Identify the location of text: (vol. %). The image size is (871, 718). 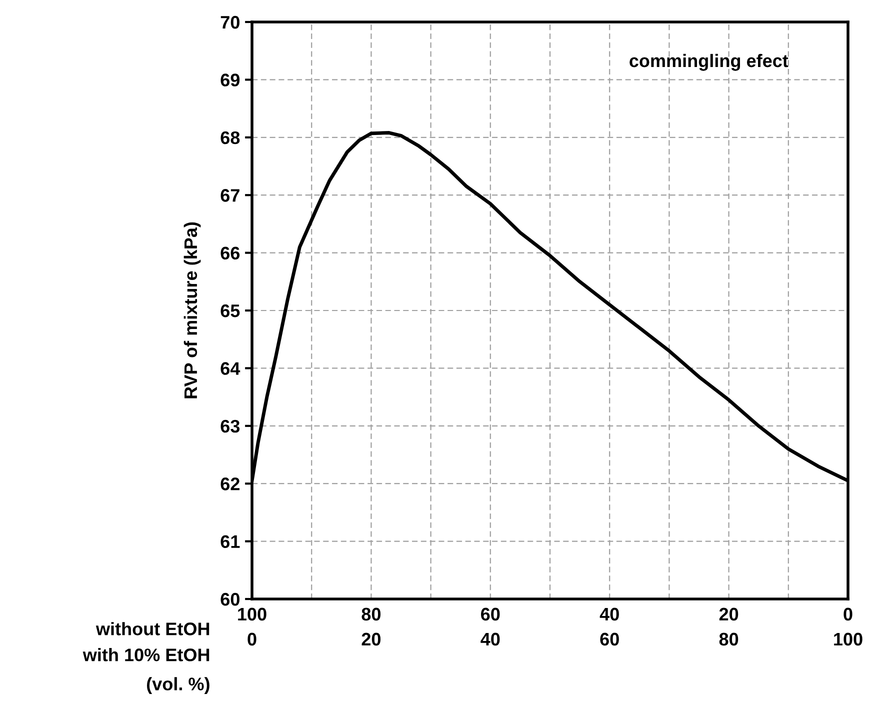
(178, 685).